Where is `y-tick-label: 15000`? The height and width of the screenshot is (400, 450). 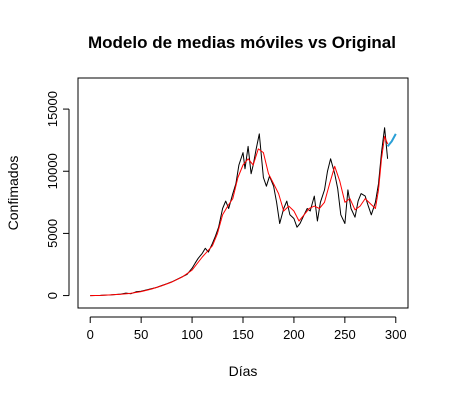 y-tick-label: 15000 is located at coordinates (52, 109).